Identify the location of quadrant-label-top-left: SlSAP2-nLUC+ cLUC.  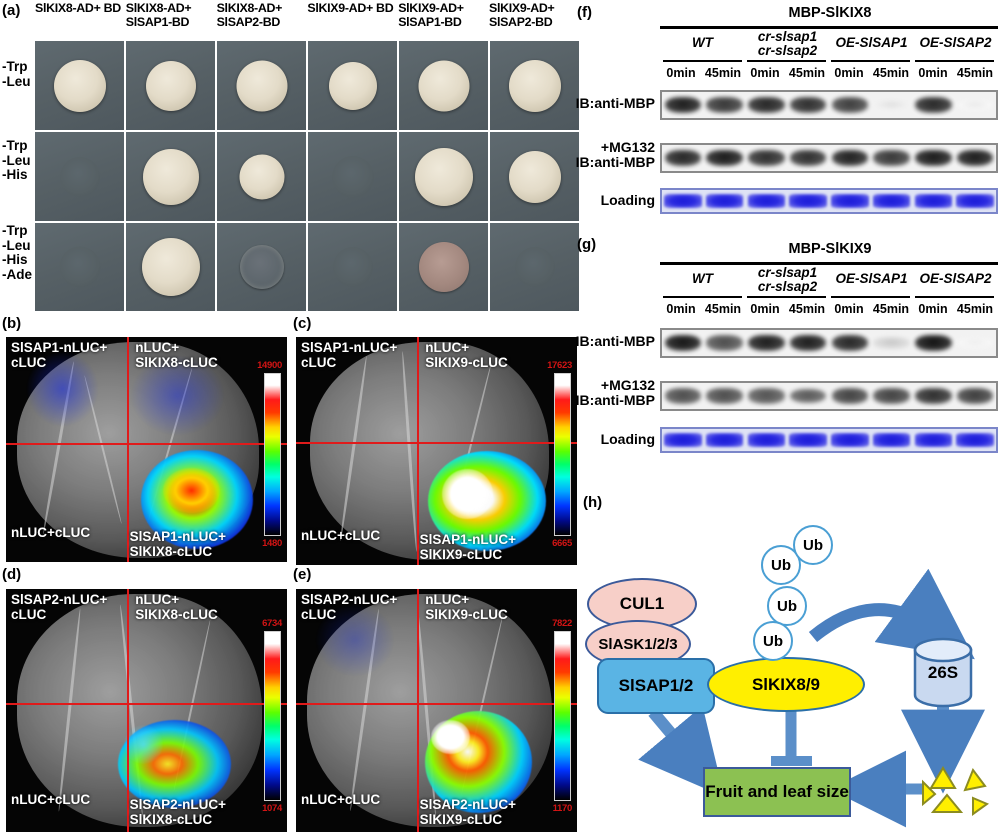
(59, 607).